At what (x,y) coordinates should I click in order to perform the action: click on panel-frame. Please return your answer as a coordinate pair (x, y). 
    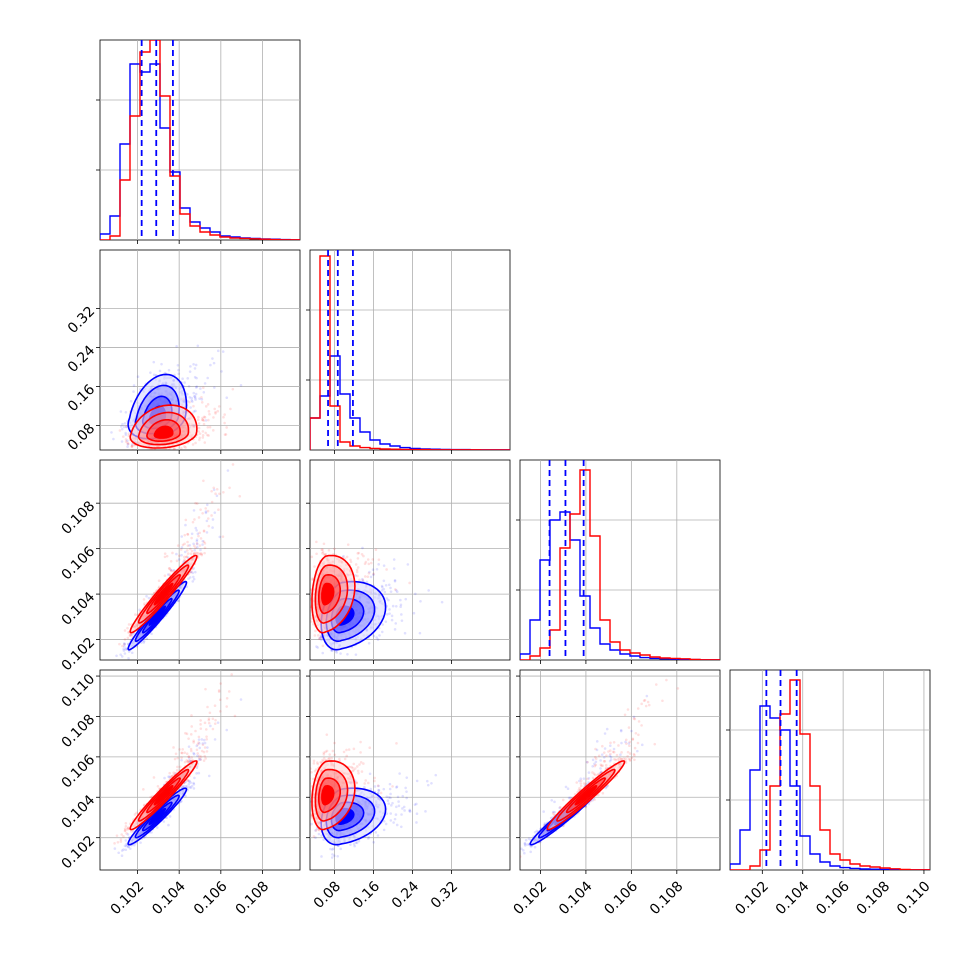
    Looking at the image, I should click on (620, 560).